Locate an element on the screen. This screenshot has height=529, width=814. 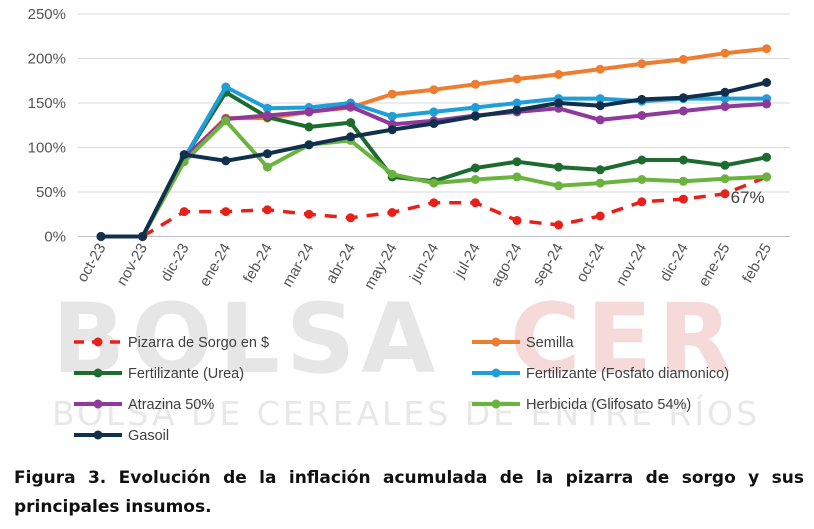
y-tick-label: 250% is located at coordinates (47, 14).